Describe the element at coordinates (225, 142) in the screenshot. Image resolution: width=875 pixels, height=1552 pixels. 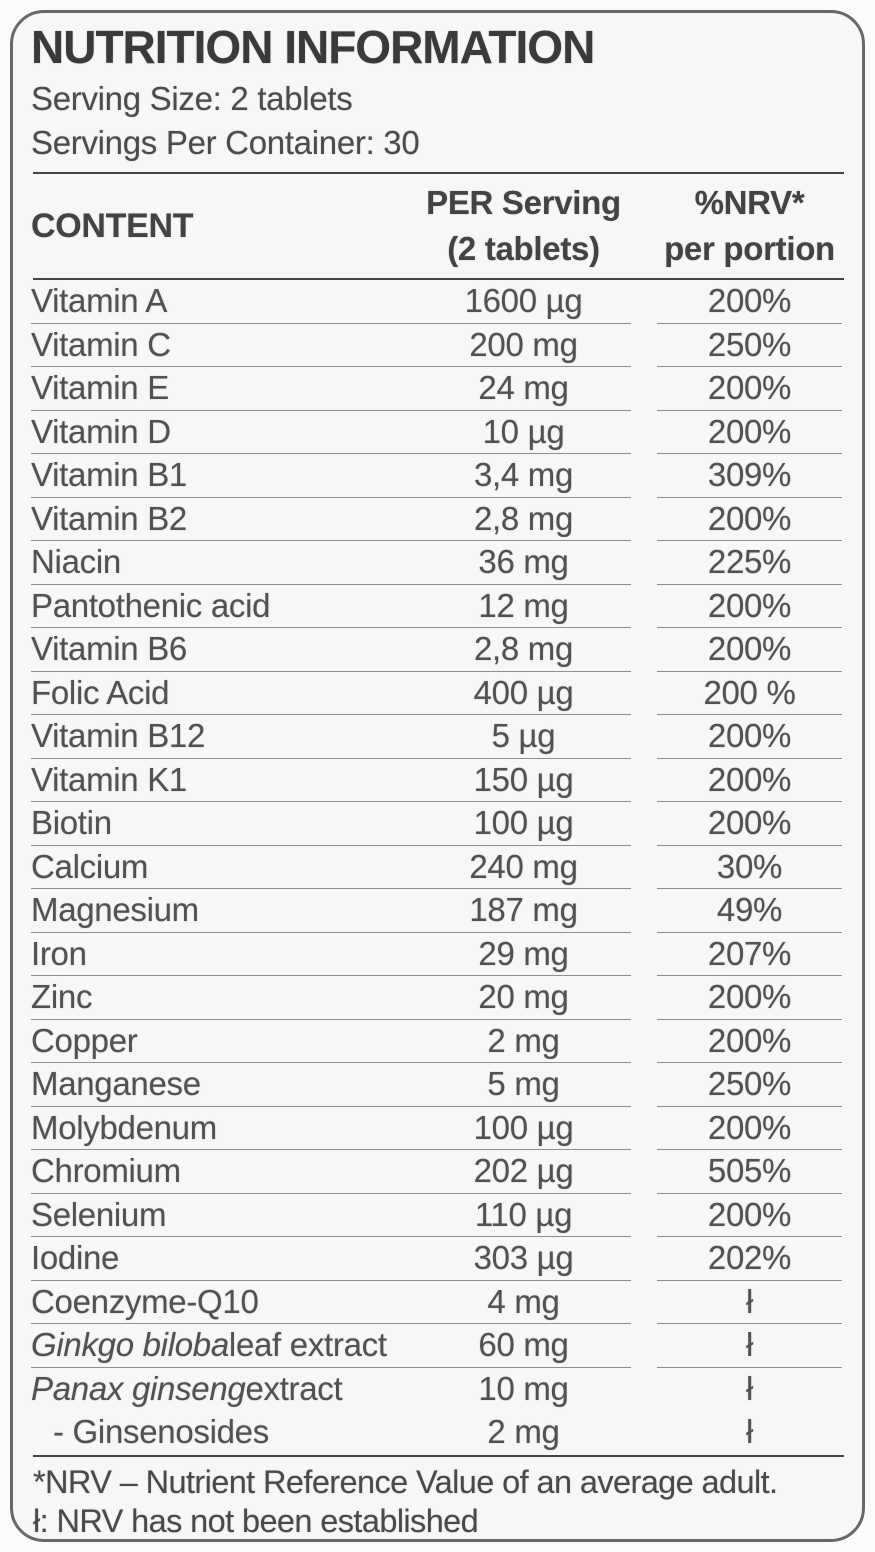
I see `servings-per-container: Servings Per Container: 30` at that location.